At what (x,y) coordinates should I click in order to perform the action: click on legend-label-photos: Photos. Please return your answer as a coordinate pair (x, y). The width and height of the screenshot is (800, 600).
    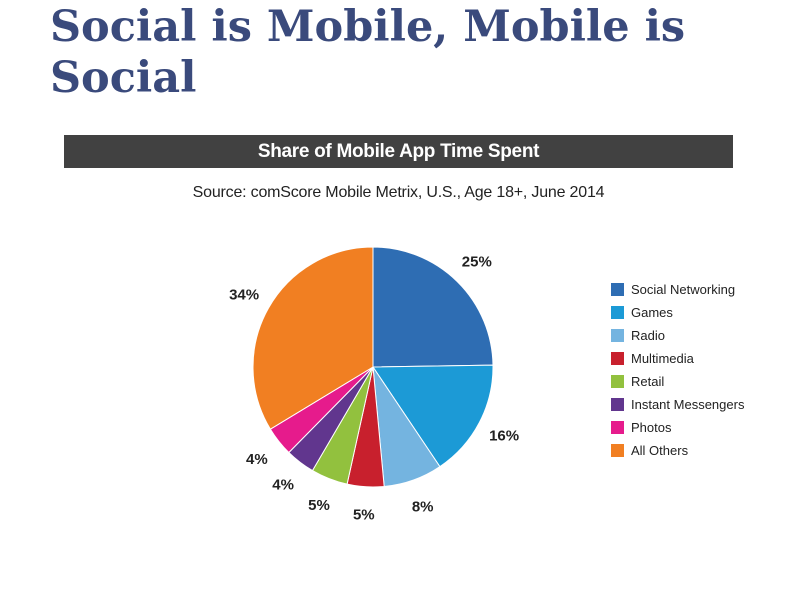
    Looking at the image, I should click on (651, 427).